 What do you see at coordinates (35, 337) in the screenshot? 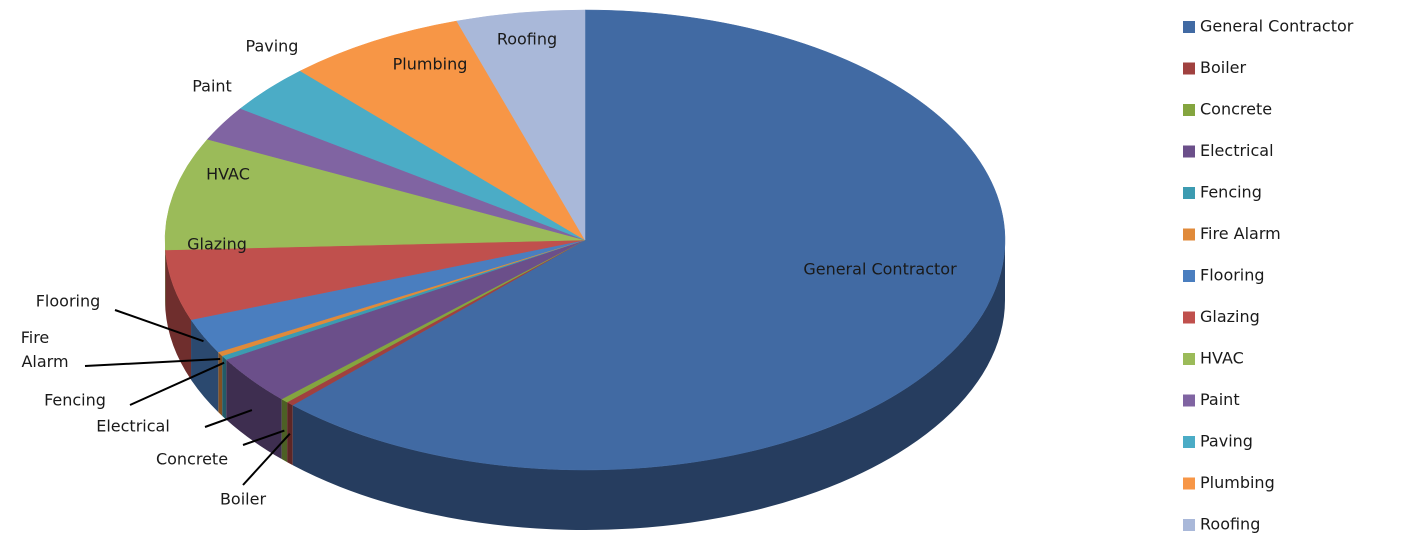
I see `data-label-line: Fire` at bounding box center [35, 337].